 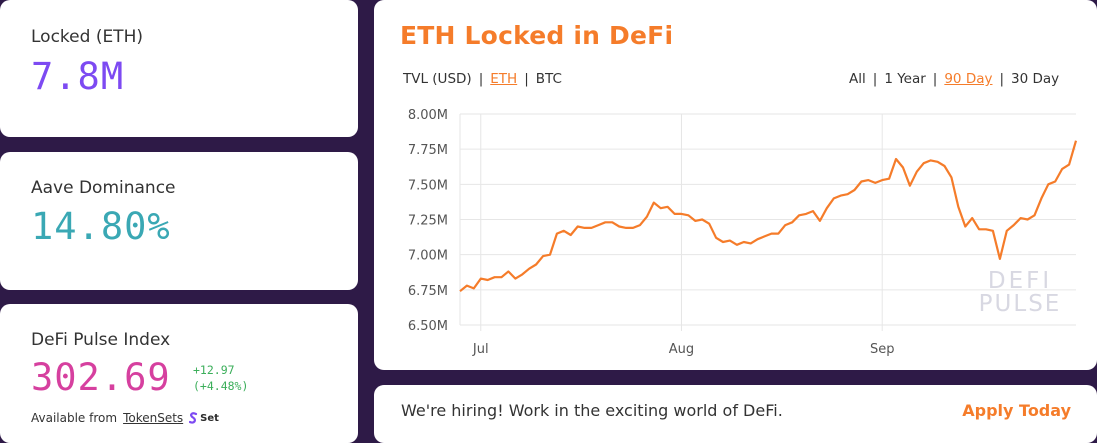 I want to click on currency-toggle: TVL (USD) | ETH | BTC, so click(x=482, y=79).